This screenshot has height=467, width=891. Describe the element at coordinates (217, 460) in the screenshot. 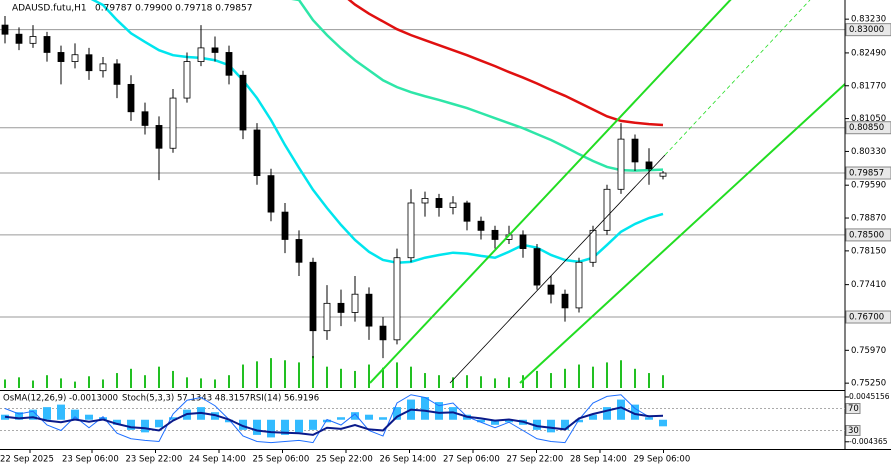

I see `x-tick-label: 24 Sep 14:00` at that location.